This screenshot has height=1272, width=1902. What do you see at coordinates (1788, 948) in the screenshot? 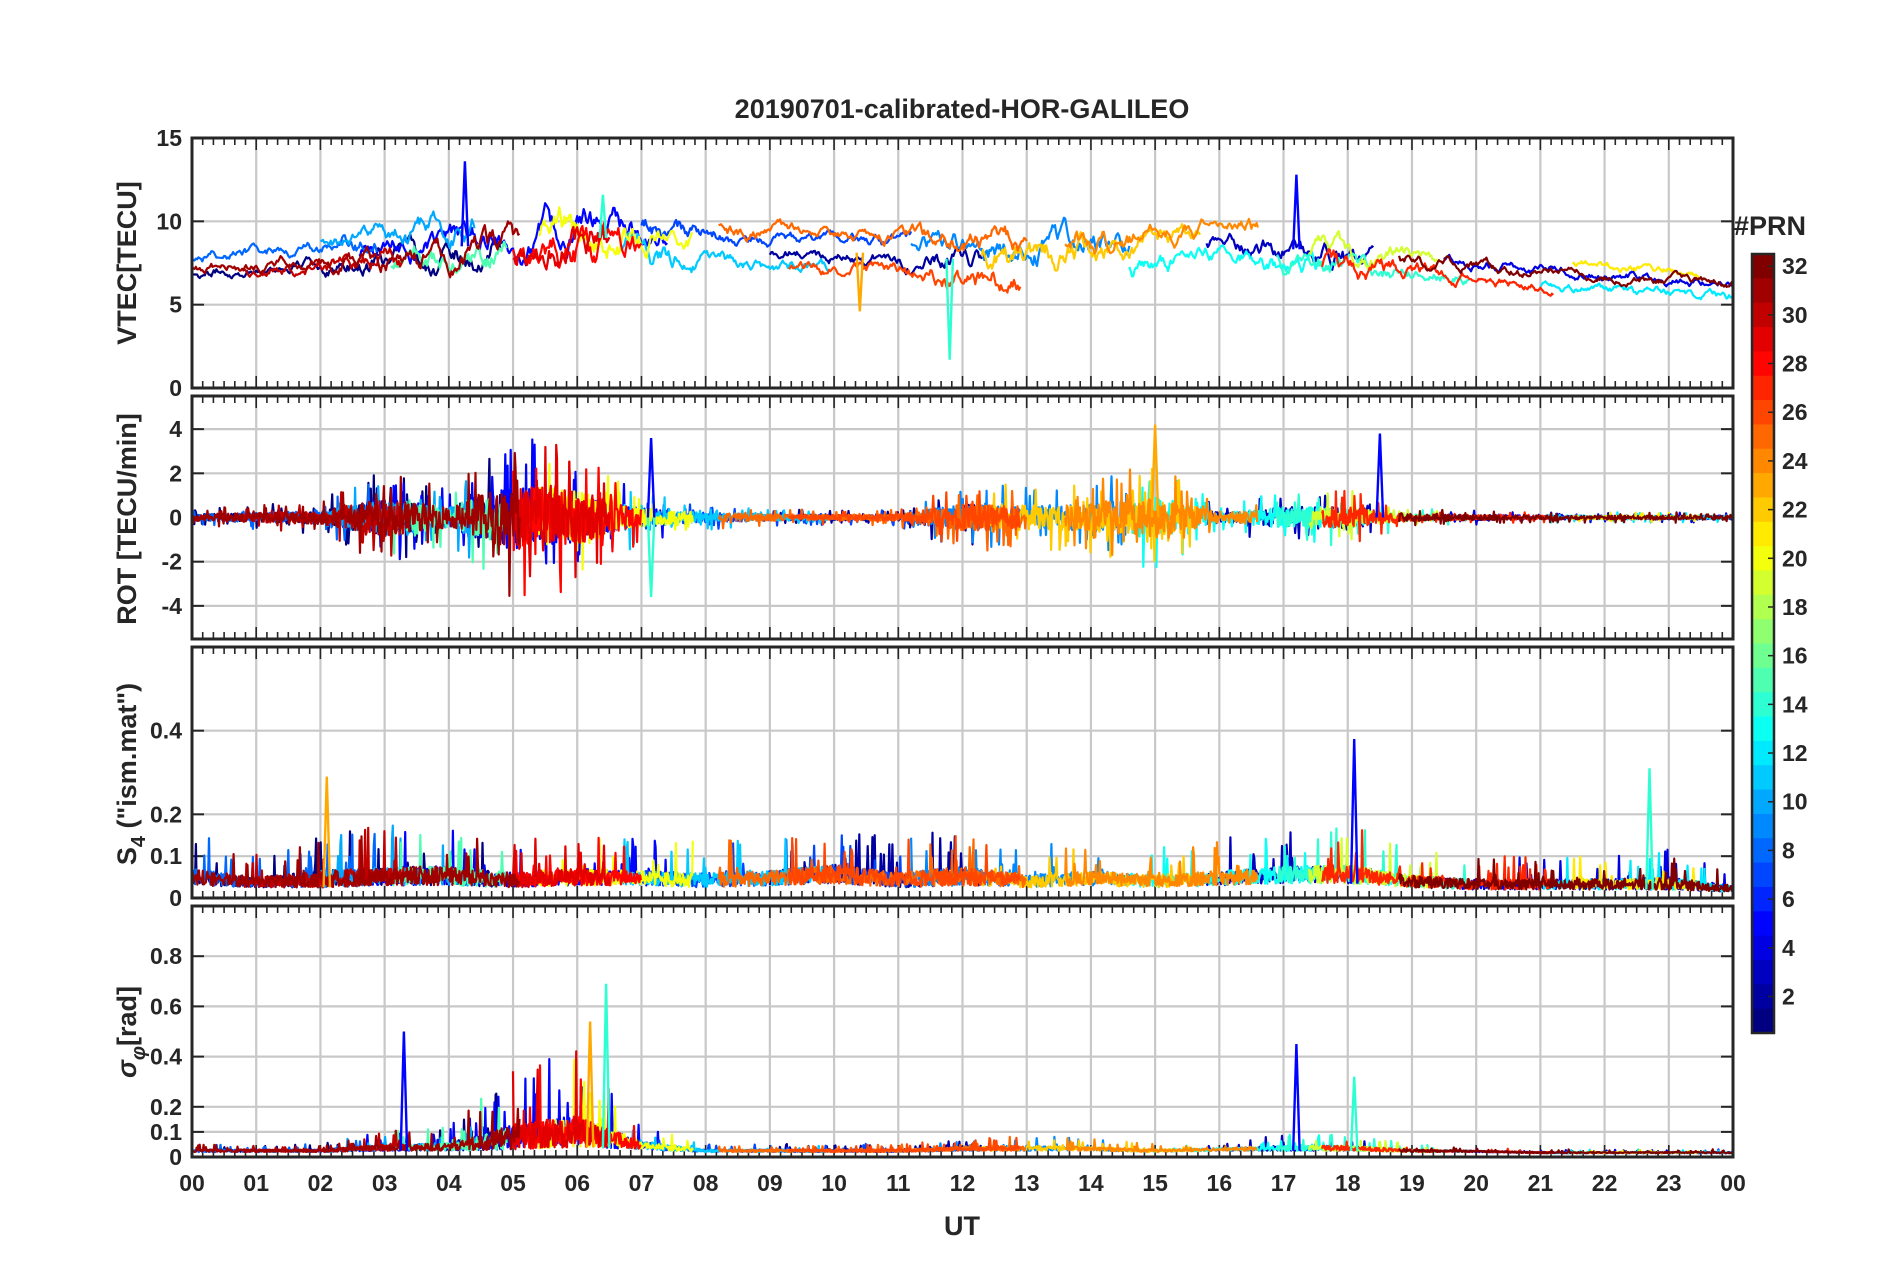
I see `colorbar-tick: 4` at bounding box center [1788, 948].